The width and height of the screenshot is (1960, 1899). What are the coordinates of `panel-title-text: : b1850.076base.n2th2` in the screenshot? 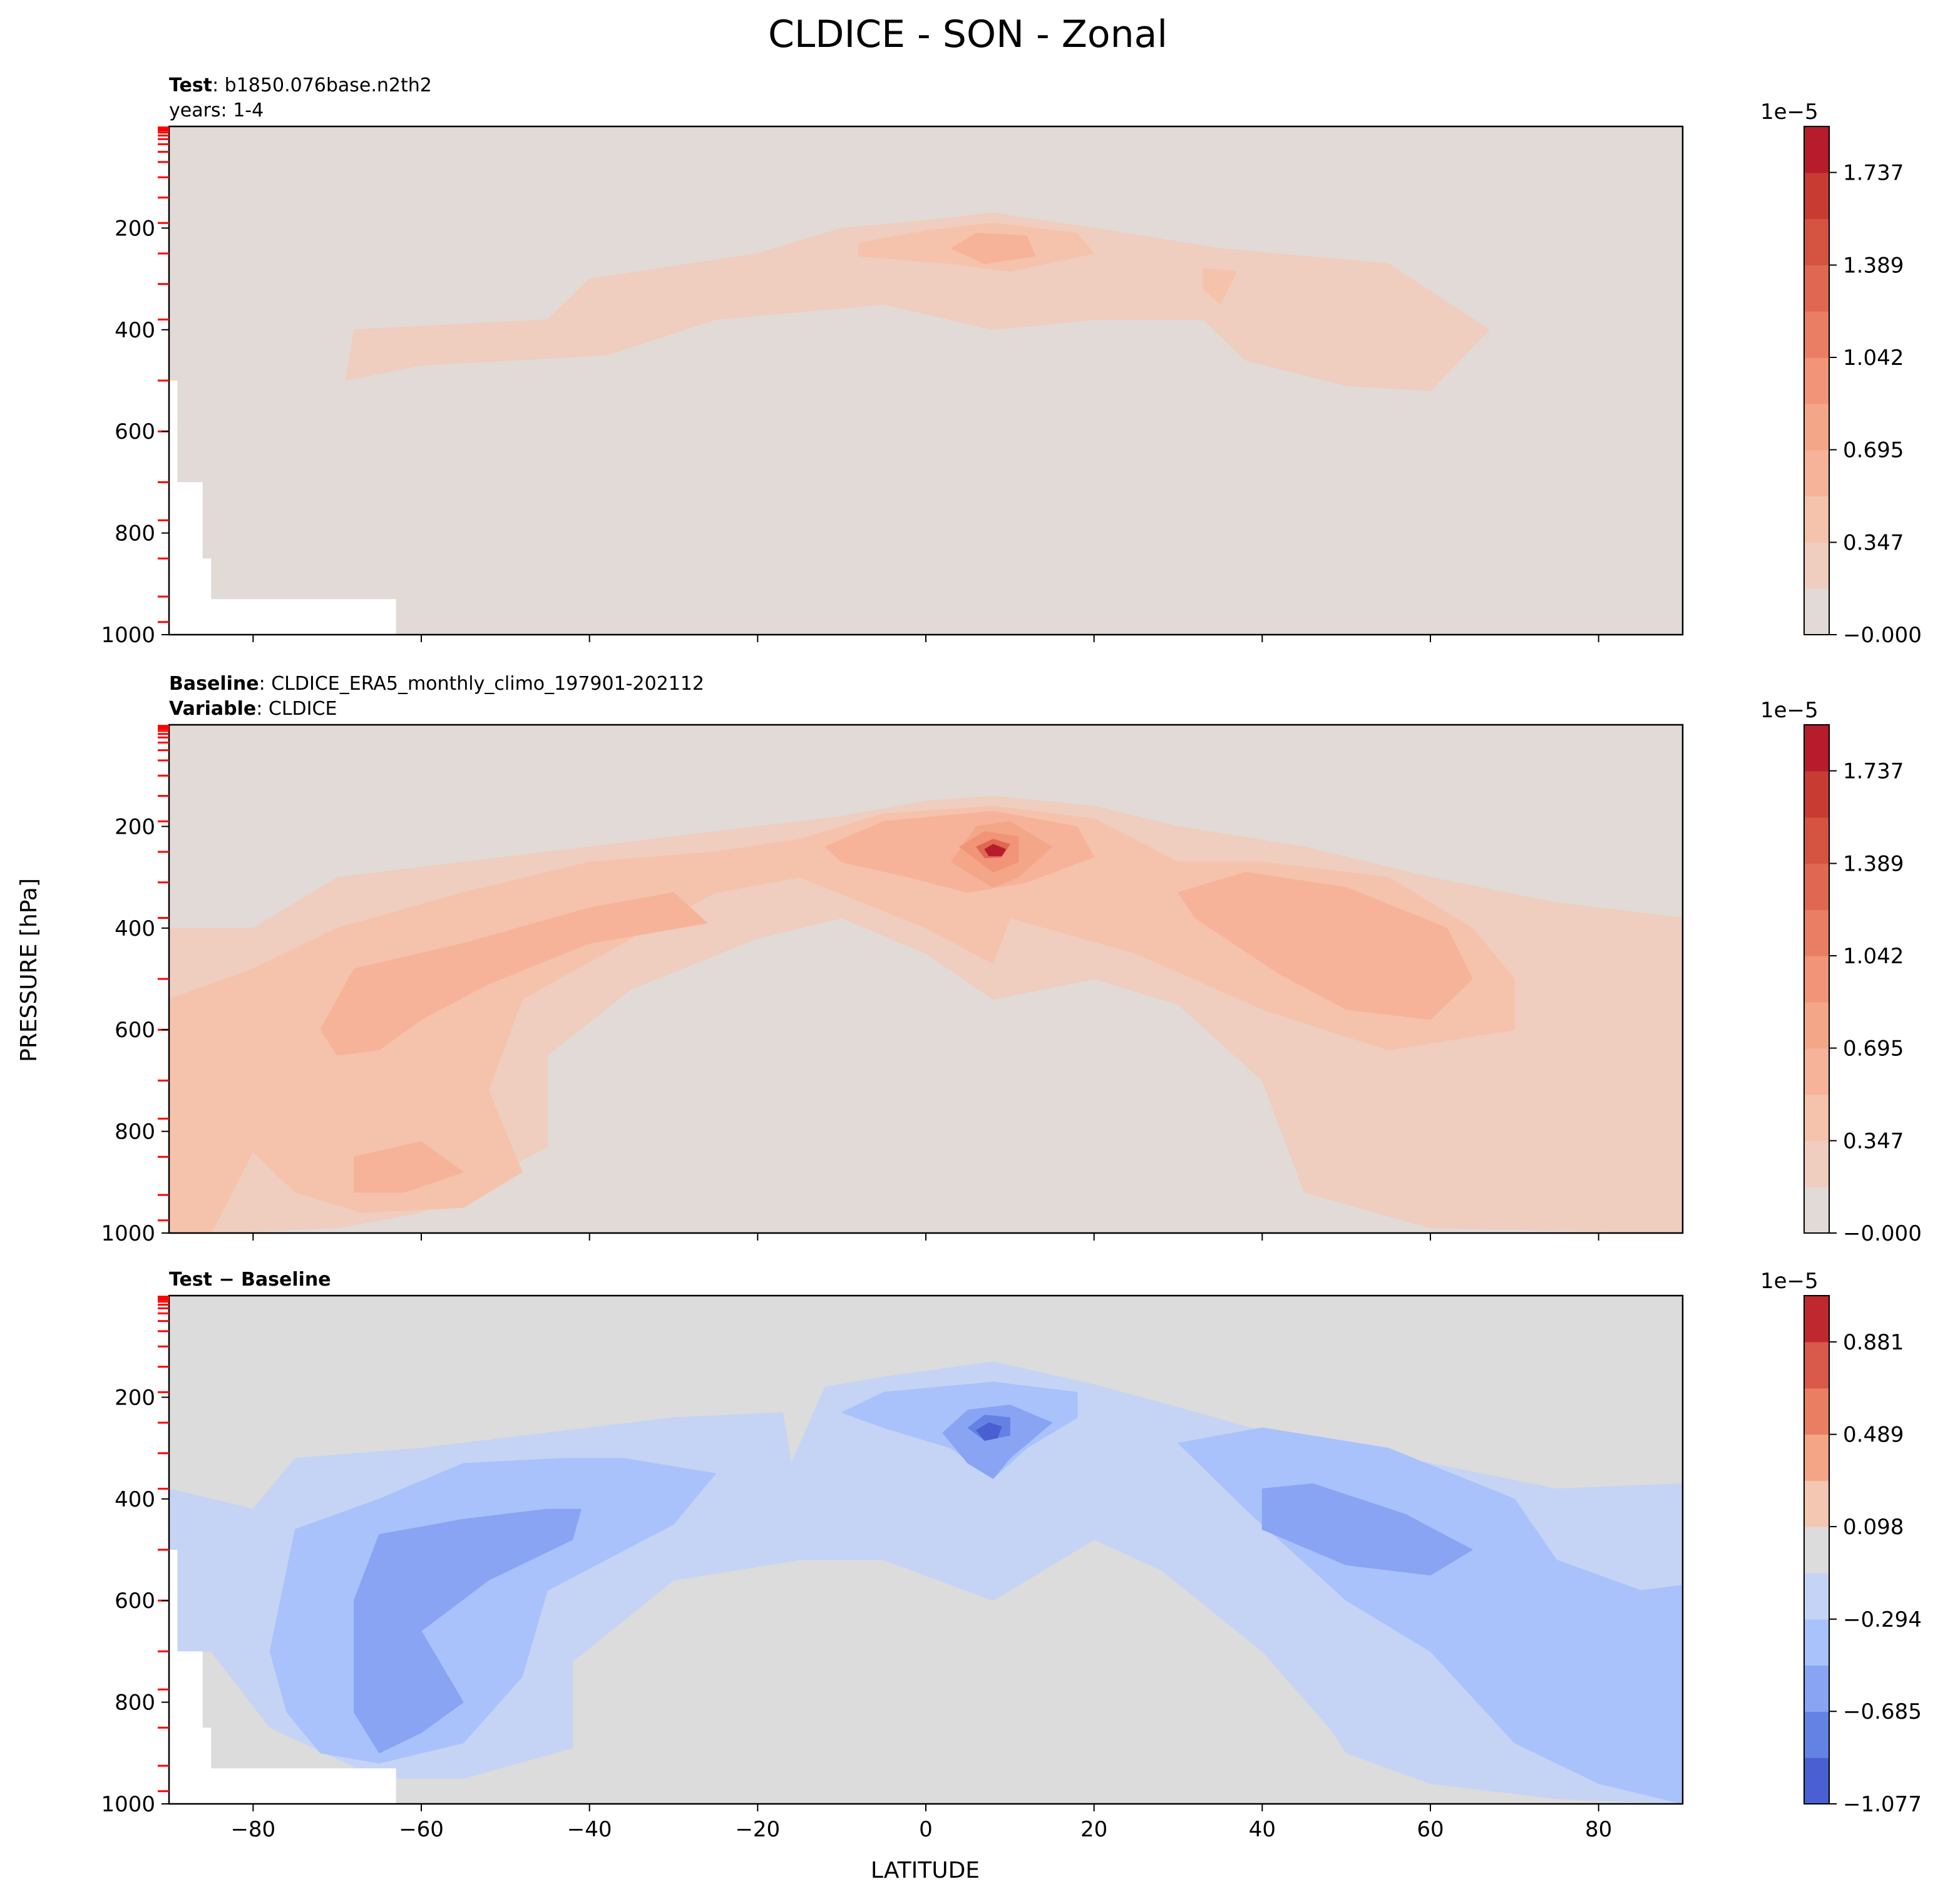 It's located at (322, 85).